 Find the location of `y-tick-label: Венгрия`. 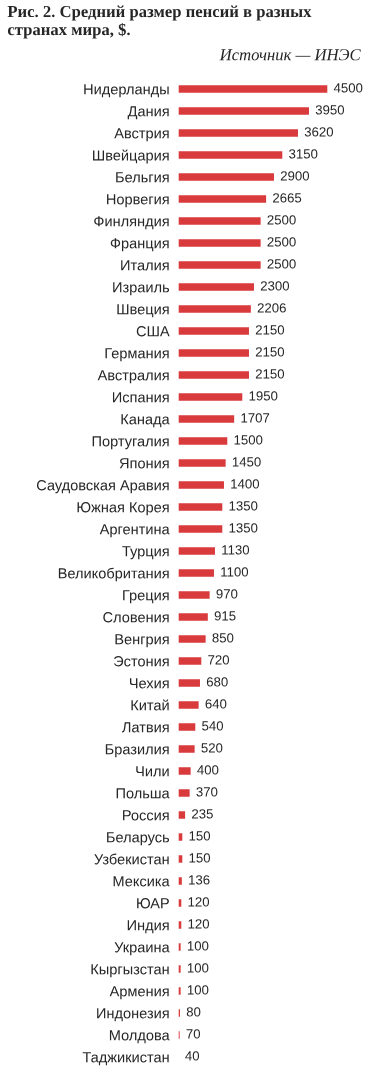

y-tick-label: Венгрия is located at coordinates (142, 641).